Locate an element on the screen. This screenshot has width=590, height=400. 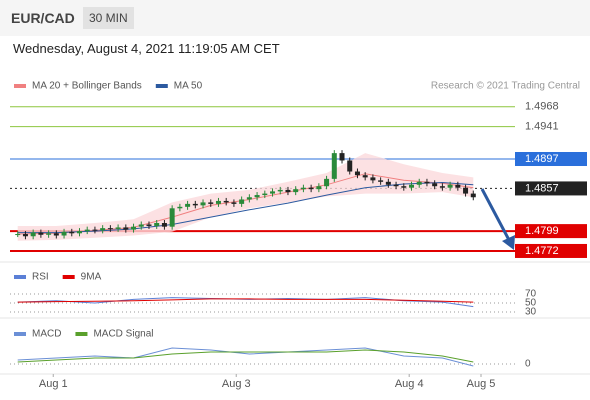
timeframe-tab: 30 MIN is located at coordinates (108, 18).